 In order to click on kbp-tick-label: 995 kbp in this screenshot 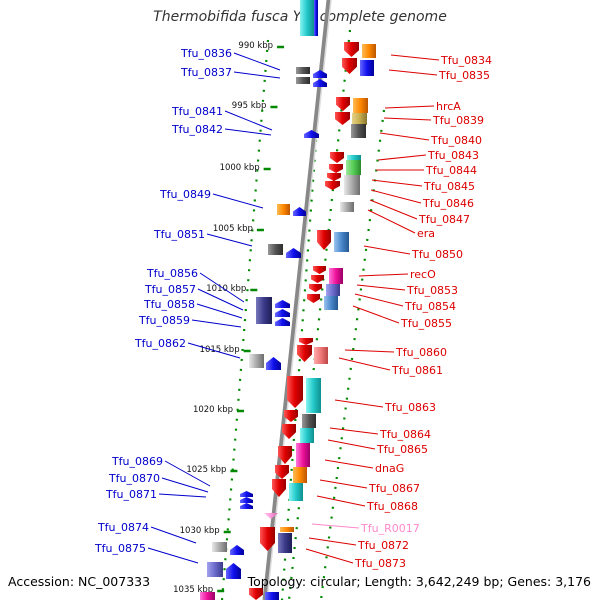, I will do `click(249, 106)`.